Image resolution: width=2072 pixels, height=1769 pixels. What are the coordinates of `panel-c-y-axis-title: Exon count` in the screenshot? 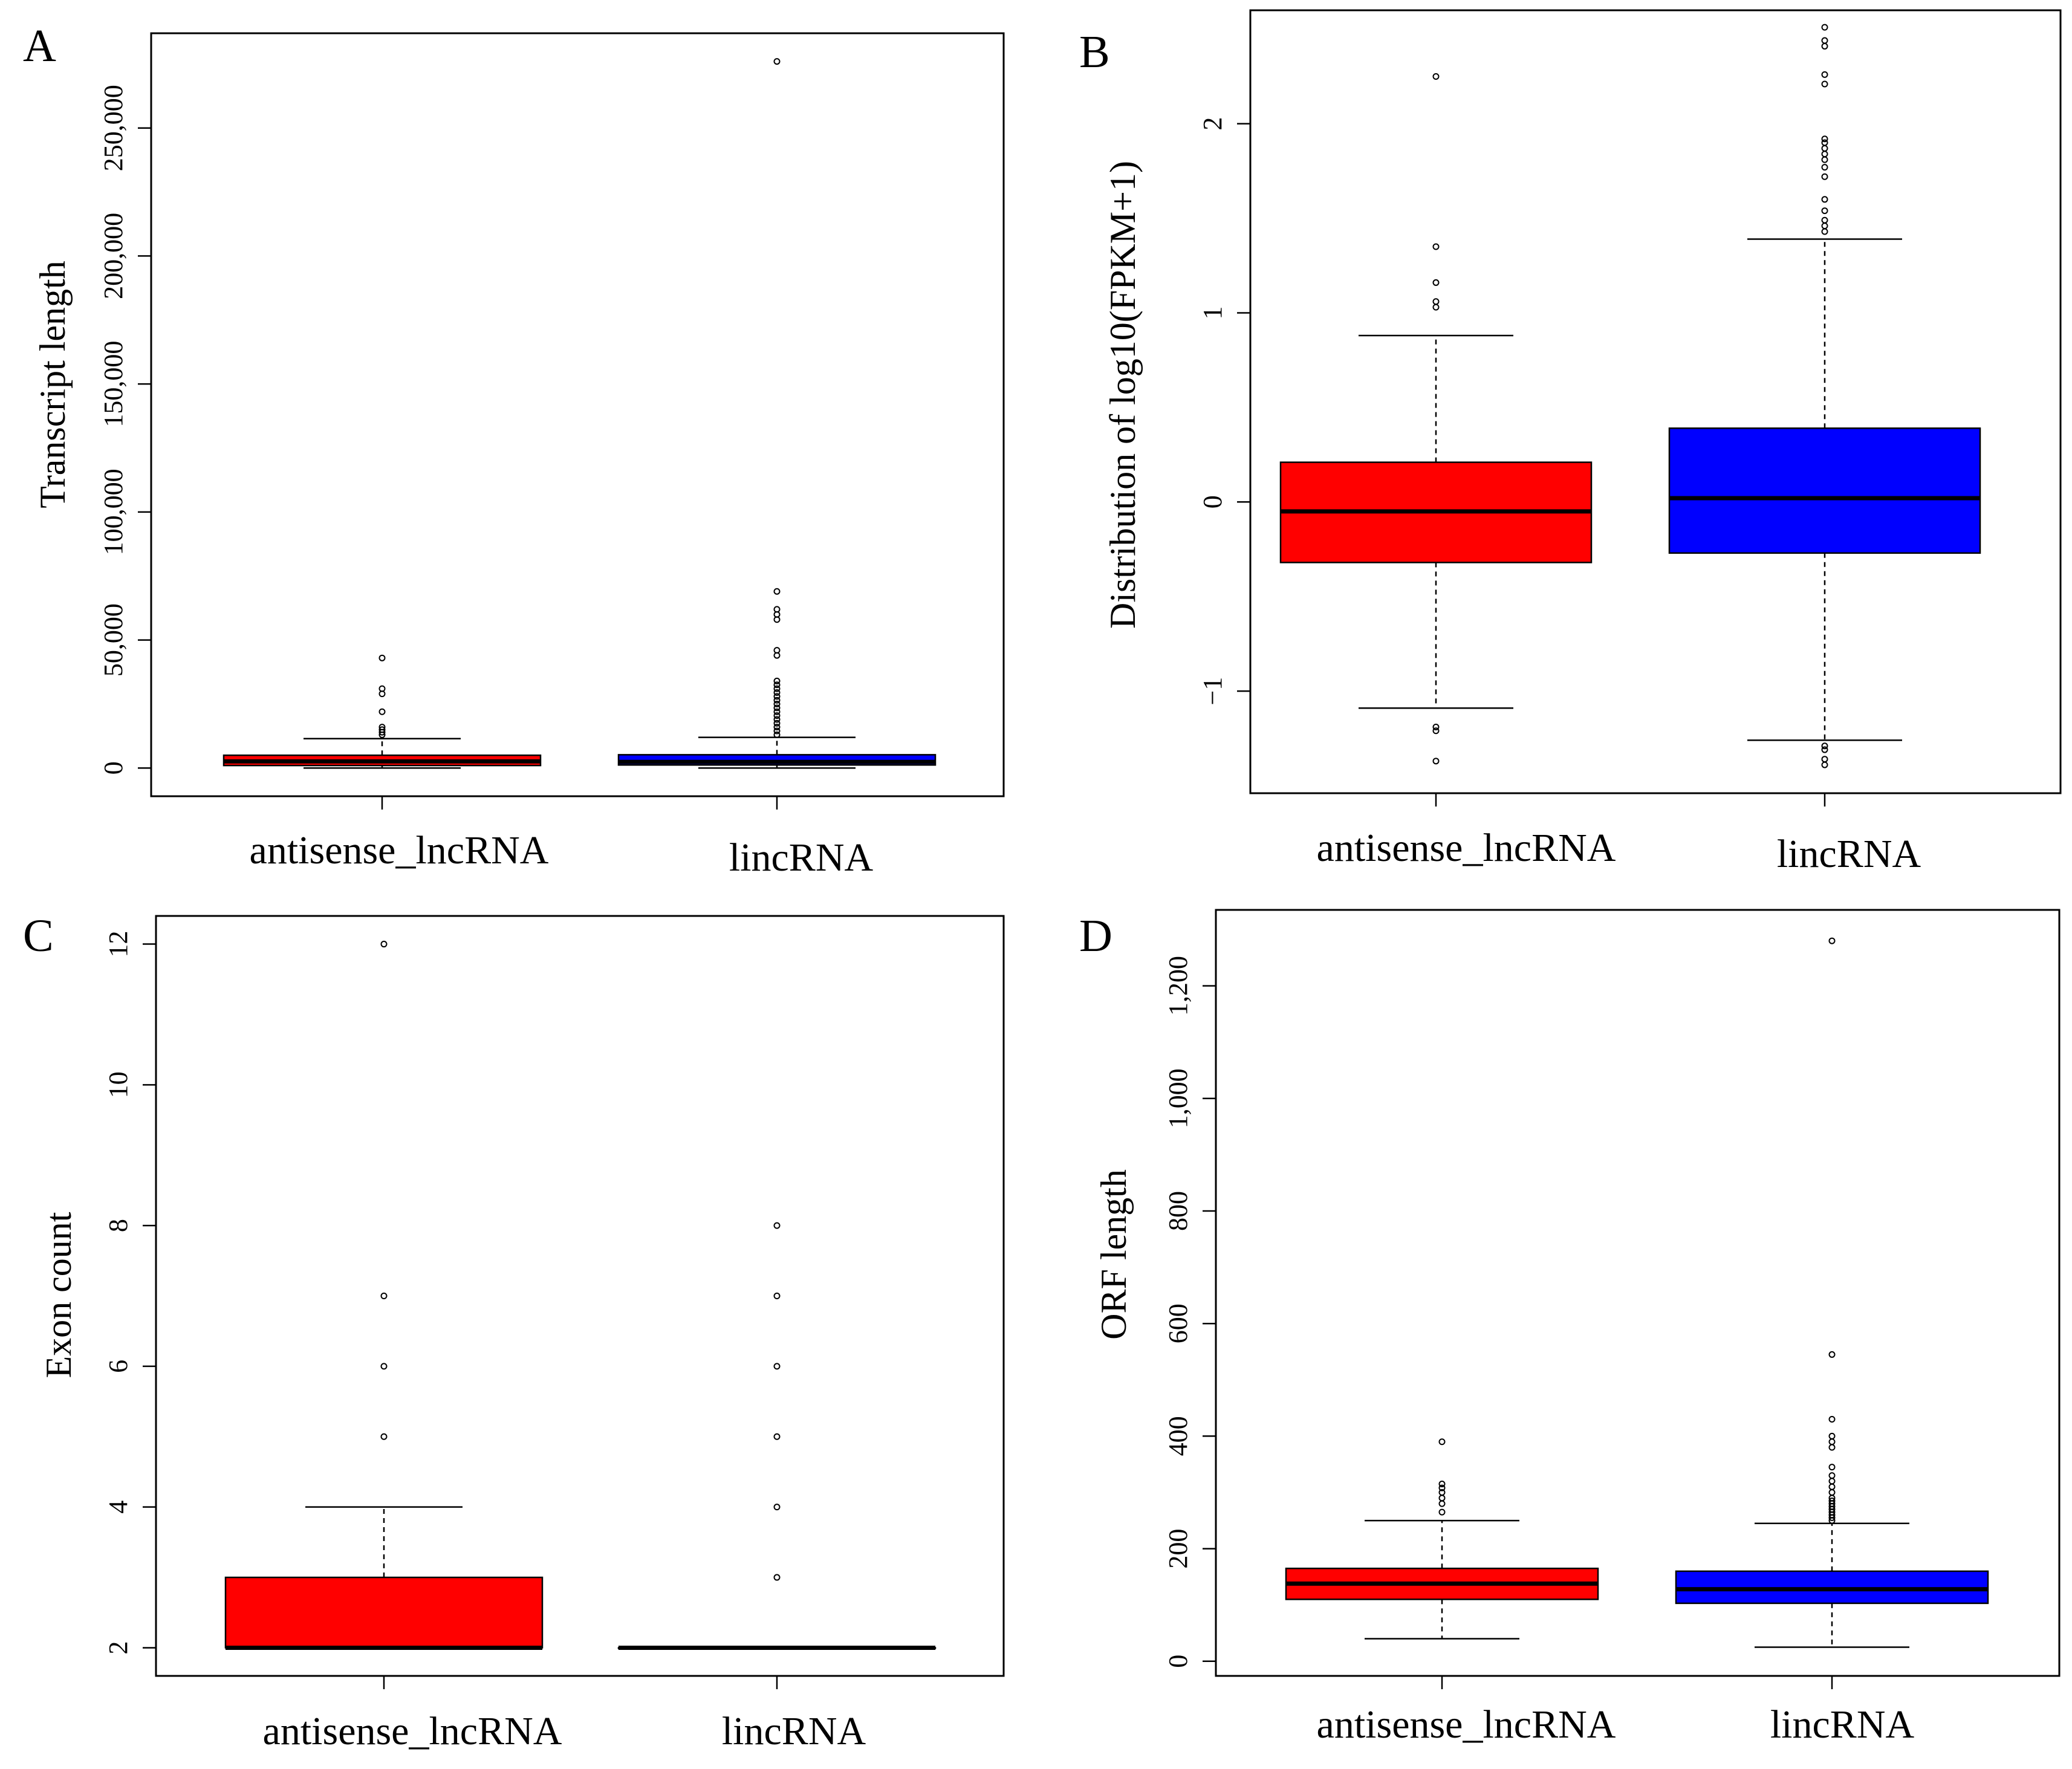 It's located at (59, 1295).